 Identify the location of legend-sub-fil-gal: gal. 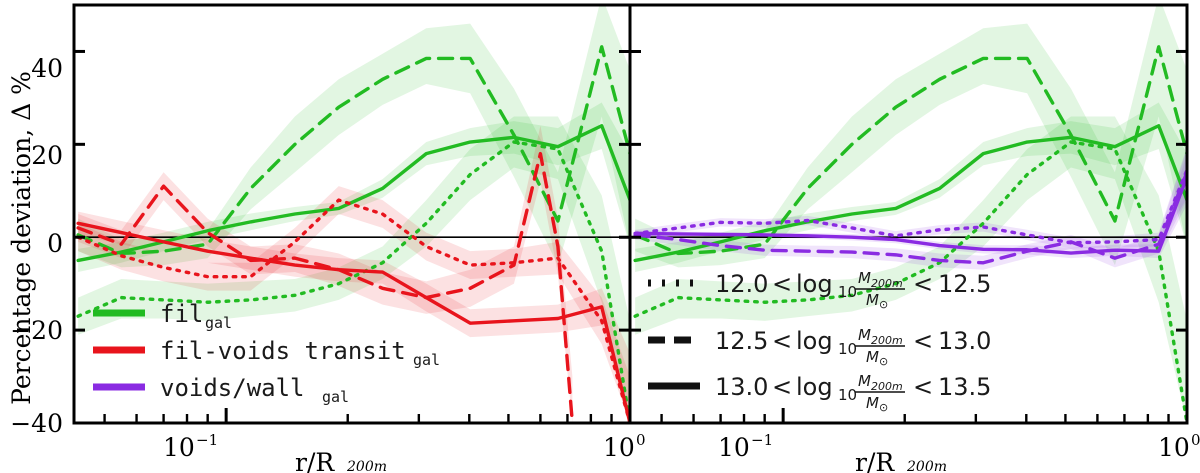
(218, 323).